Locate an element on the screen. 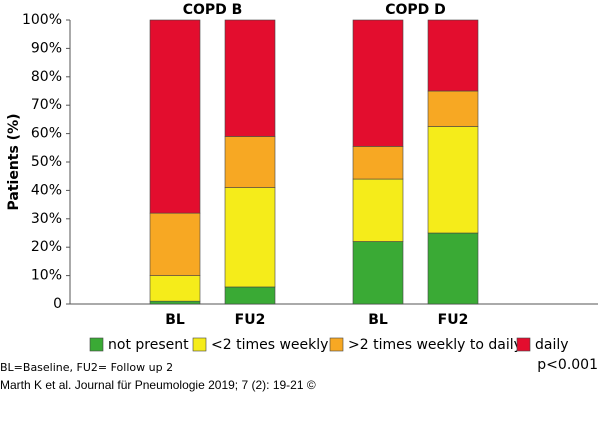 This screenshot has height=440, width=600. group-label: COPD D is located at coordinates (415, 10).